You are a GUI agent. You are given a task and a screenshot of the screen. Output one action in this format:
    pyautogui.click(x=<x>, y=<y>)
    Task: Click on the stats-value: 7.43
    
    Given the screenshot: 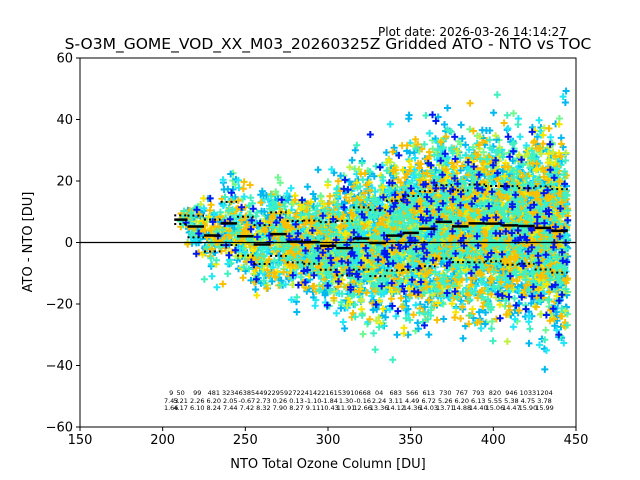 What is the action you would take?
    pyautogui.click(x=171, y=401)
    